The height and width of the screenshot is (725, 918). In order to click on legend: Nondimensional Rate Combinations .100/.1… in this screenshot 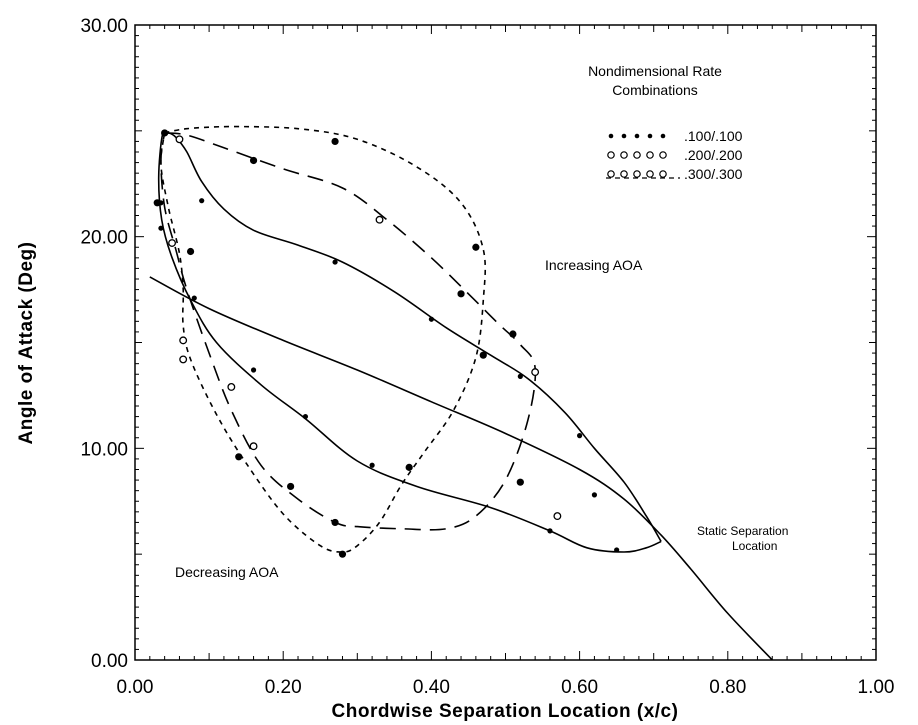, I will do `click(665, 122)`.